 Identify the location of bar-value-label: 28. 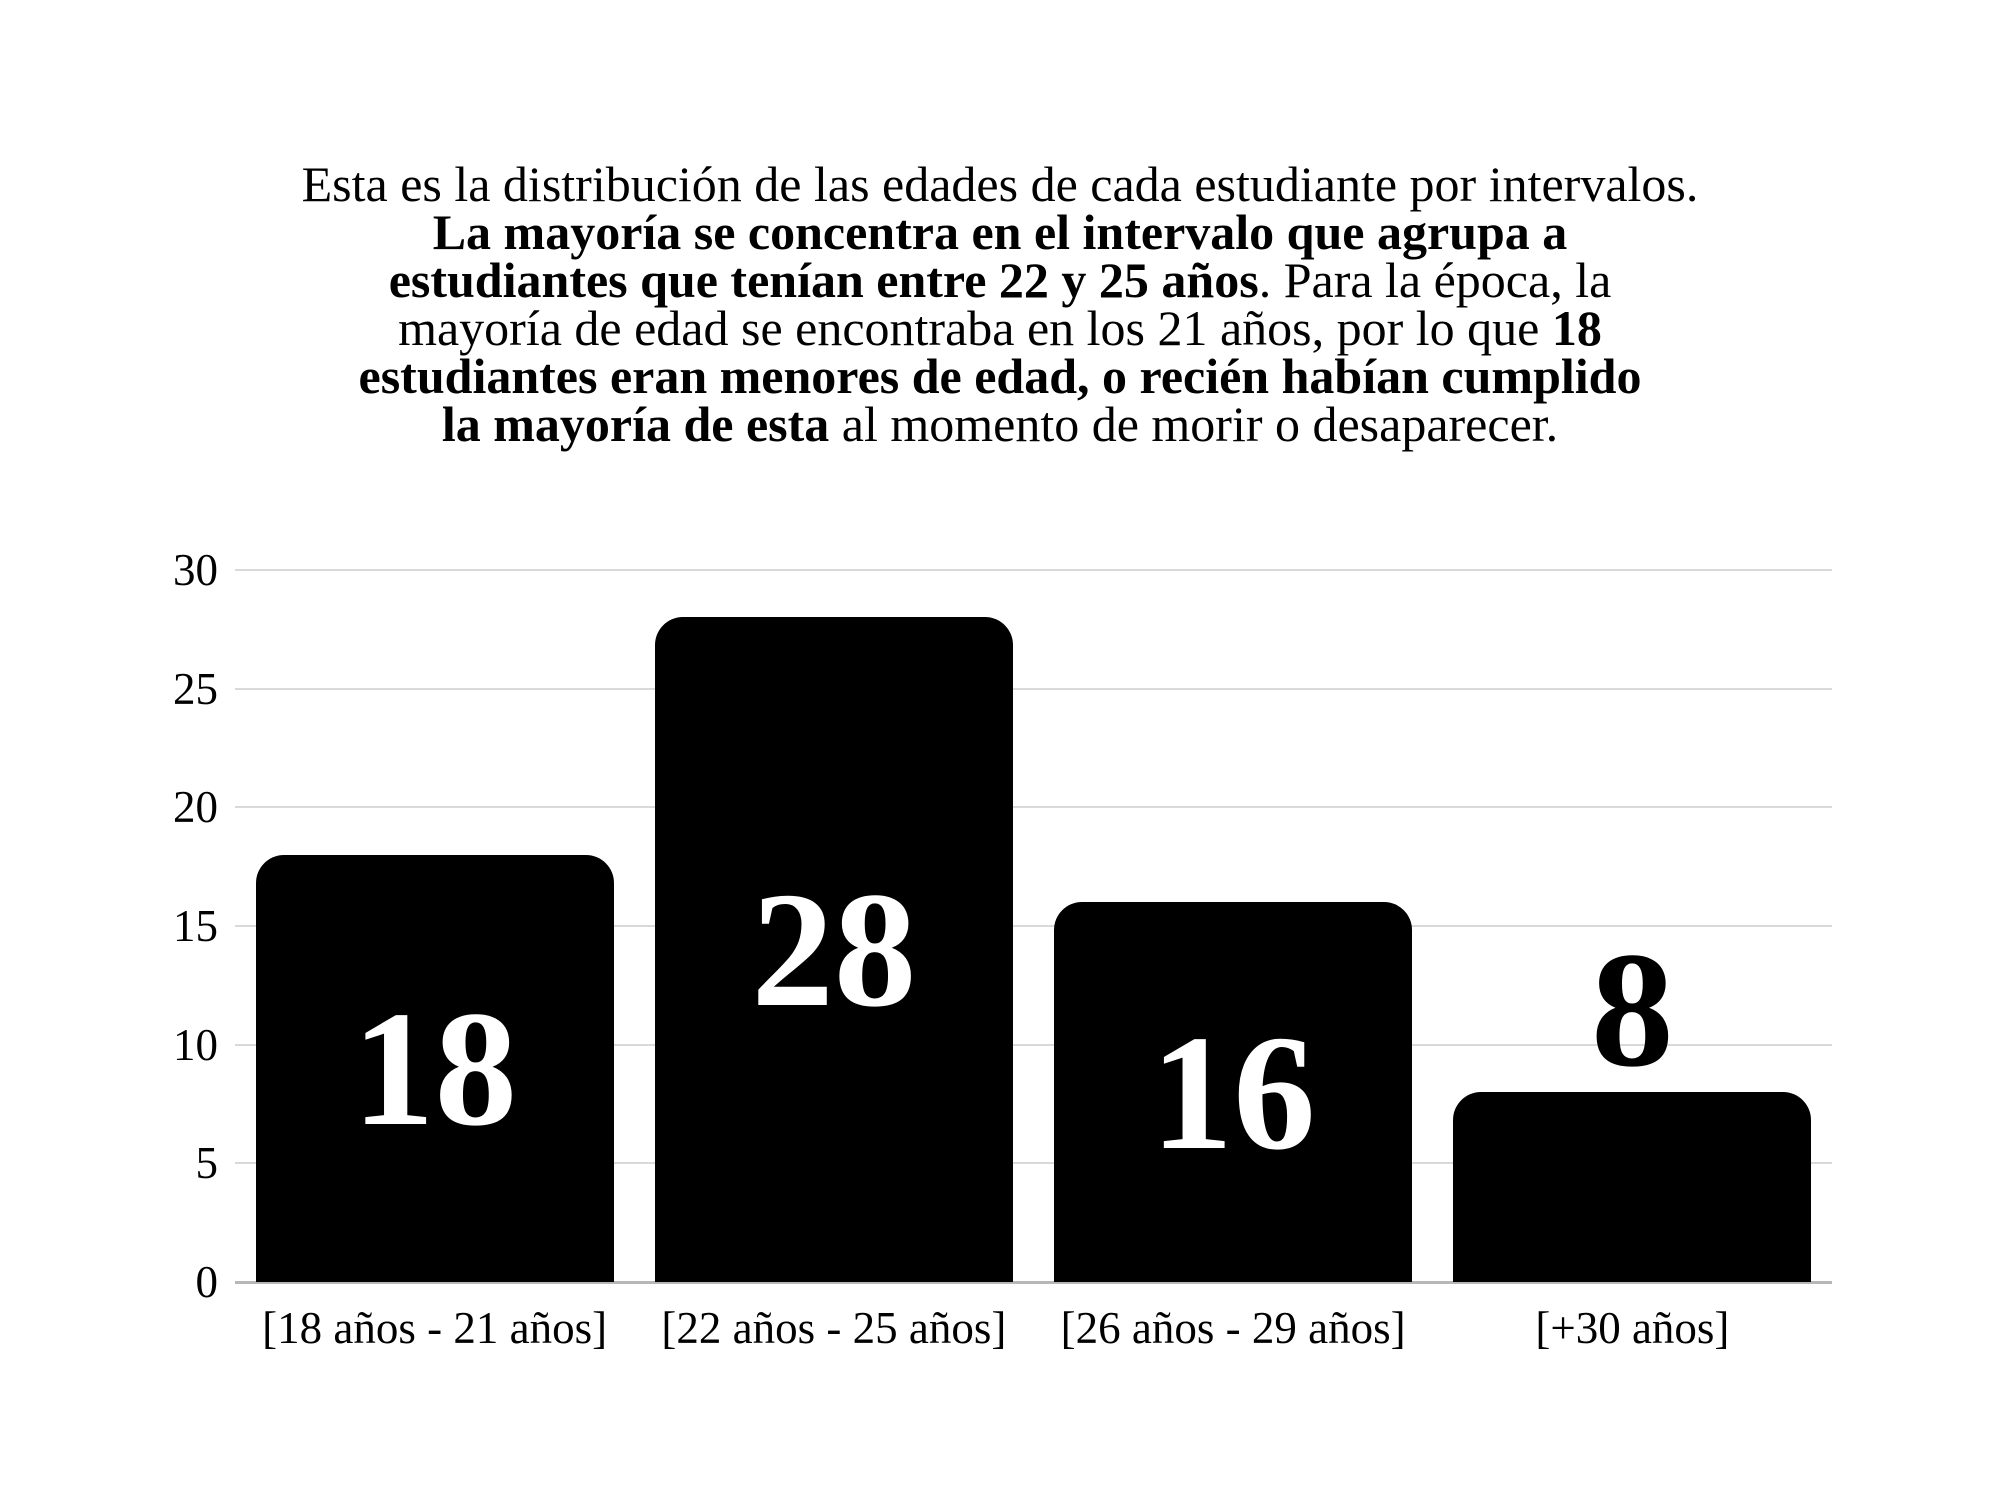
(834, 950).